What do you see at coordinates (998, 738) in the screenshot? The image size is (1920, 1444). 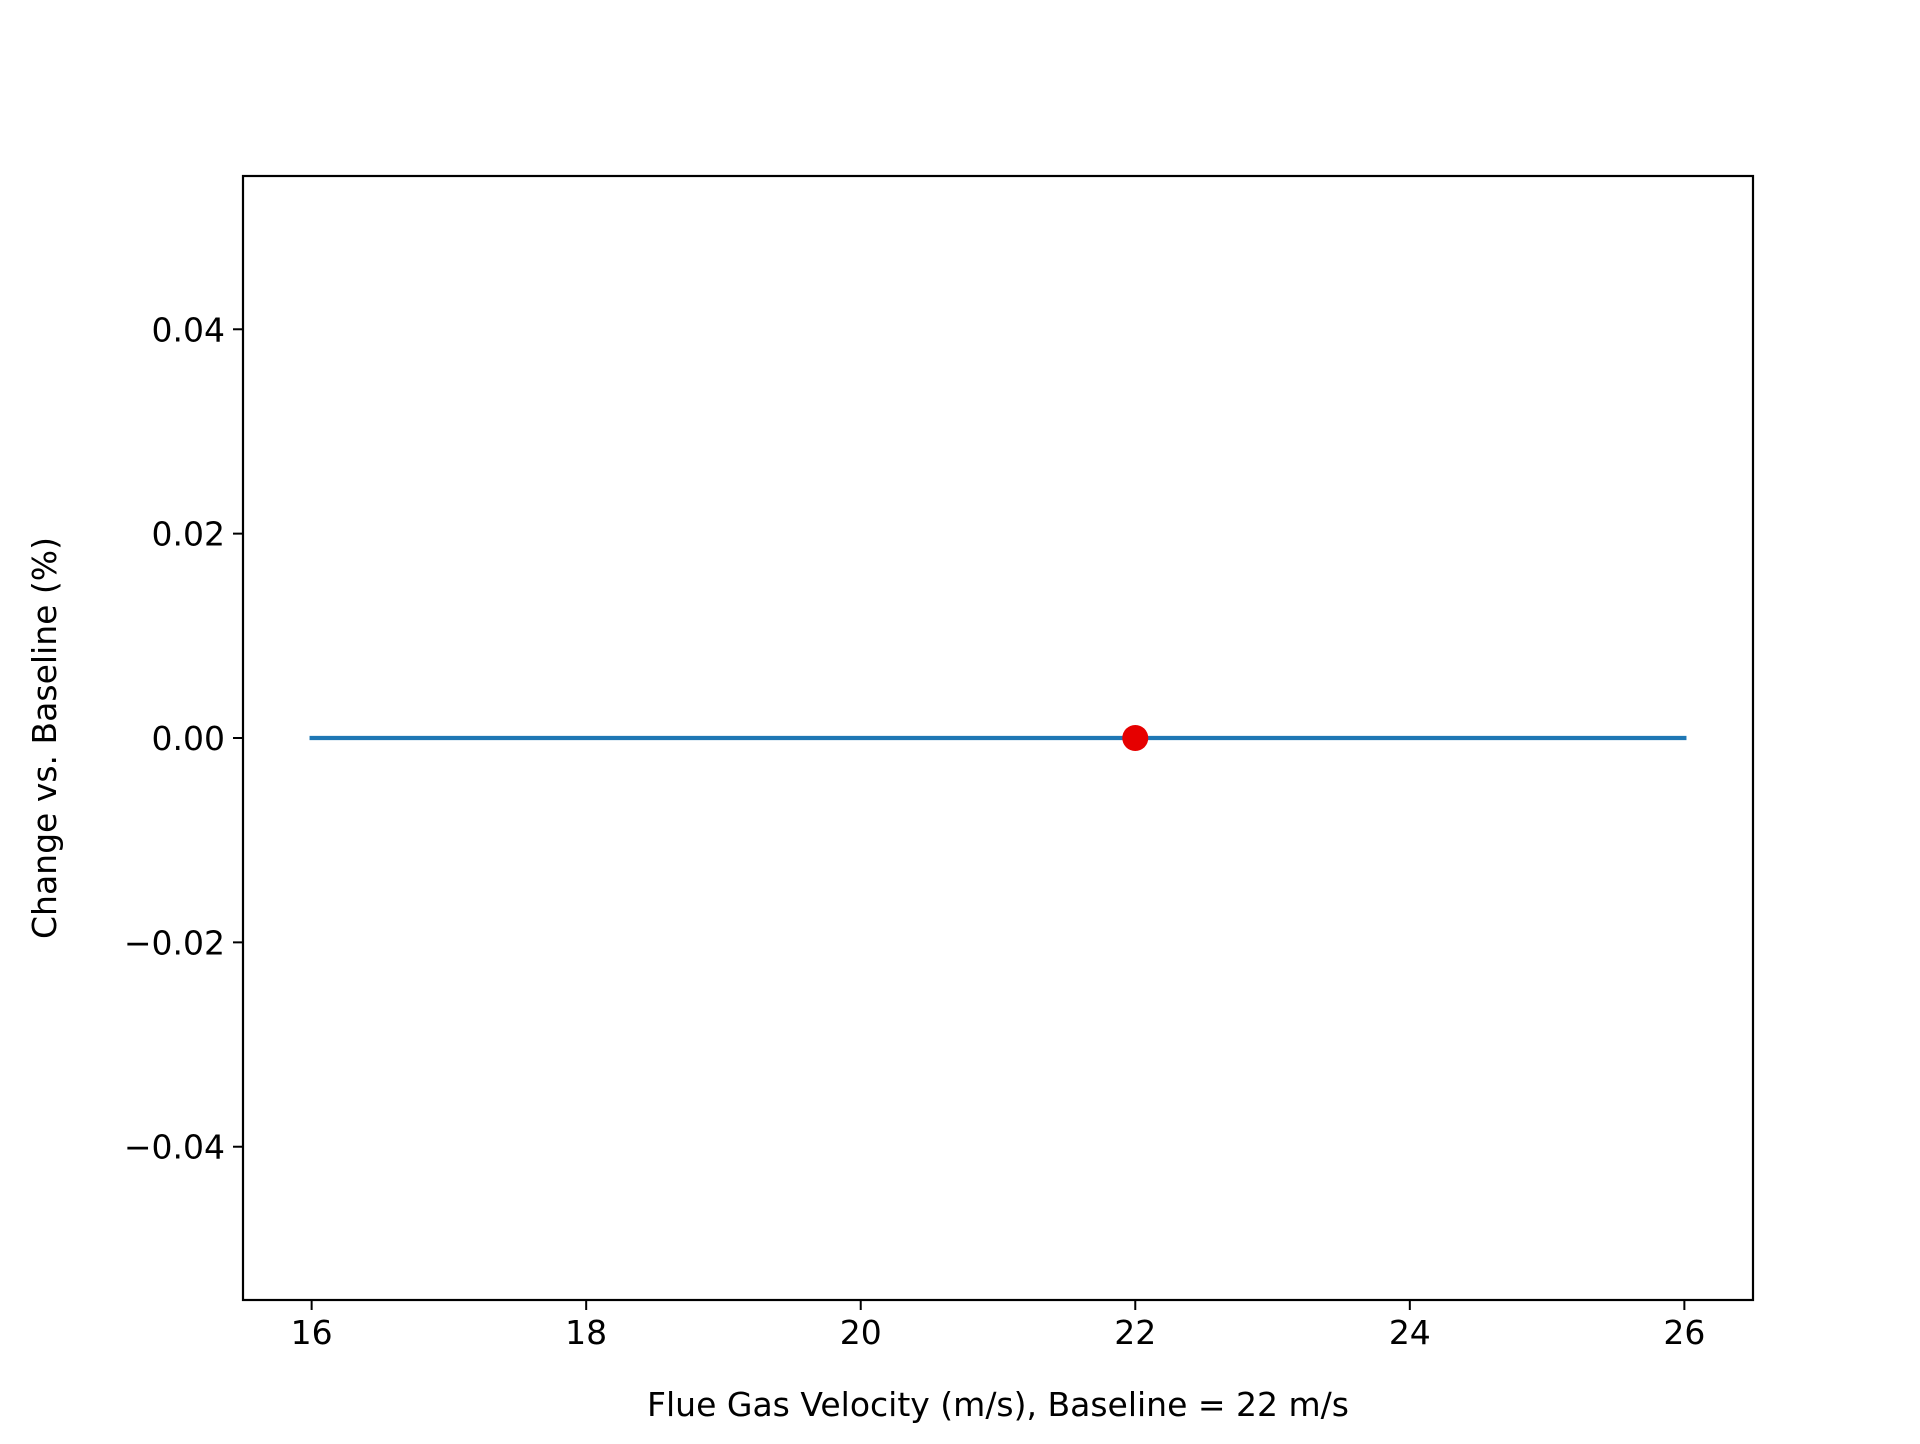 I see `series-layer` at bounding box center [998, 738].